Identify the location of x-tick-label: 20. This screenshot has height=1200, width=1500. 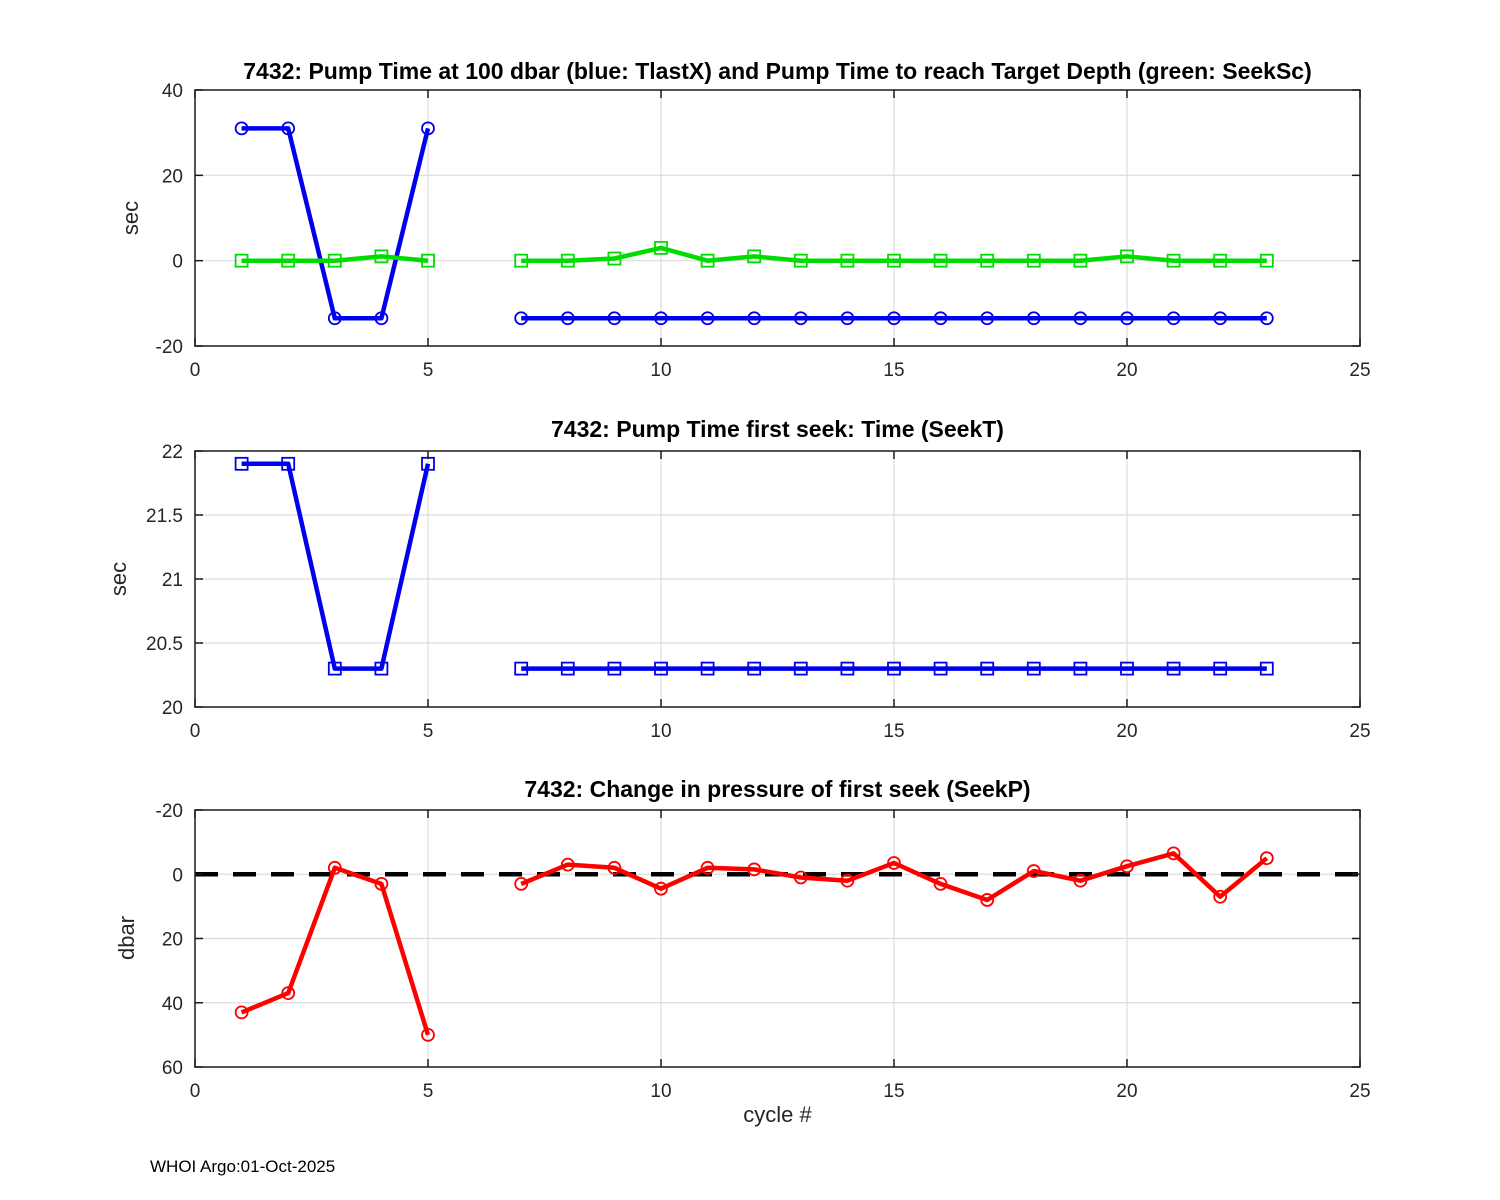
(1126, 370).